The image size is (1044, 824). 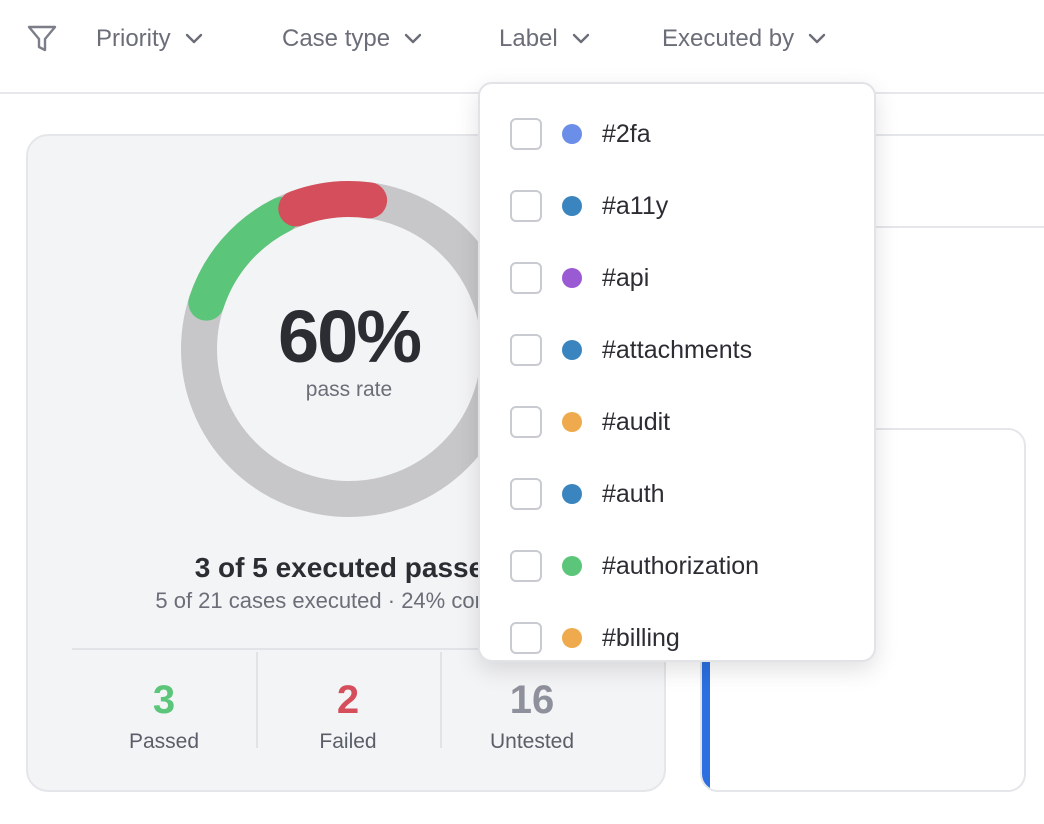 What do you see at coordinates (626, 133) in the screenshot?
I see `label-option-text: #2fa` at bounding box center [626, 133].